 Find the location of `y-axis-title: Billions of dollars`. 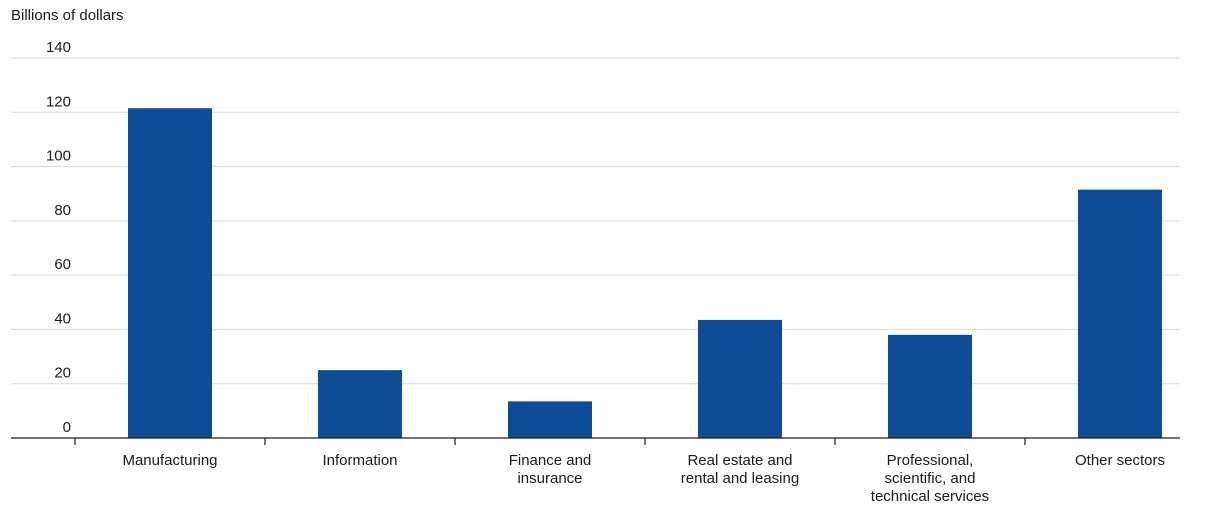

y-axis-title: Billions of dollars is located at coordinates (67, 15).